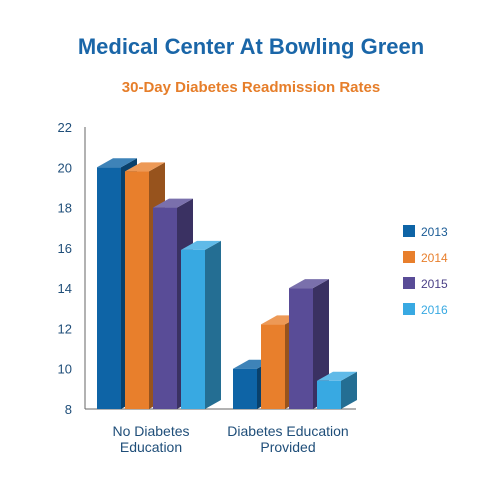  I want to click on y-tick-label: 18, so click(65, 208).